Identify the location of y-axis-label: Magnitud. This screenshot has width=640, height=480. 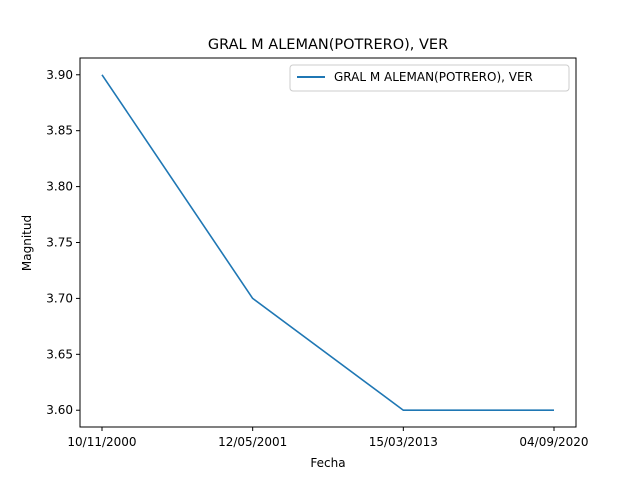
(27, 243).